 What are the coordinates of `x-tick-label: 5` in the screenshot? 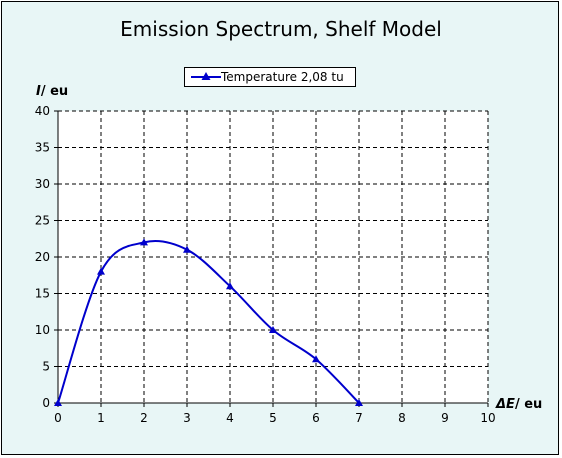 It's located at (273, 418).